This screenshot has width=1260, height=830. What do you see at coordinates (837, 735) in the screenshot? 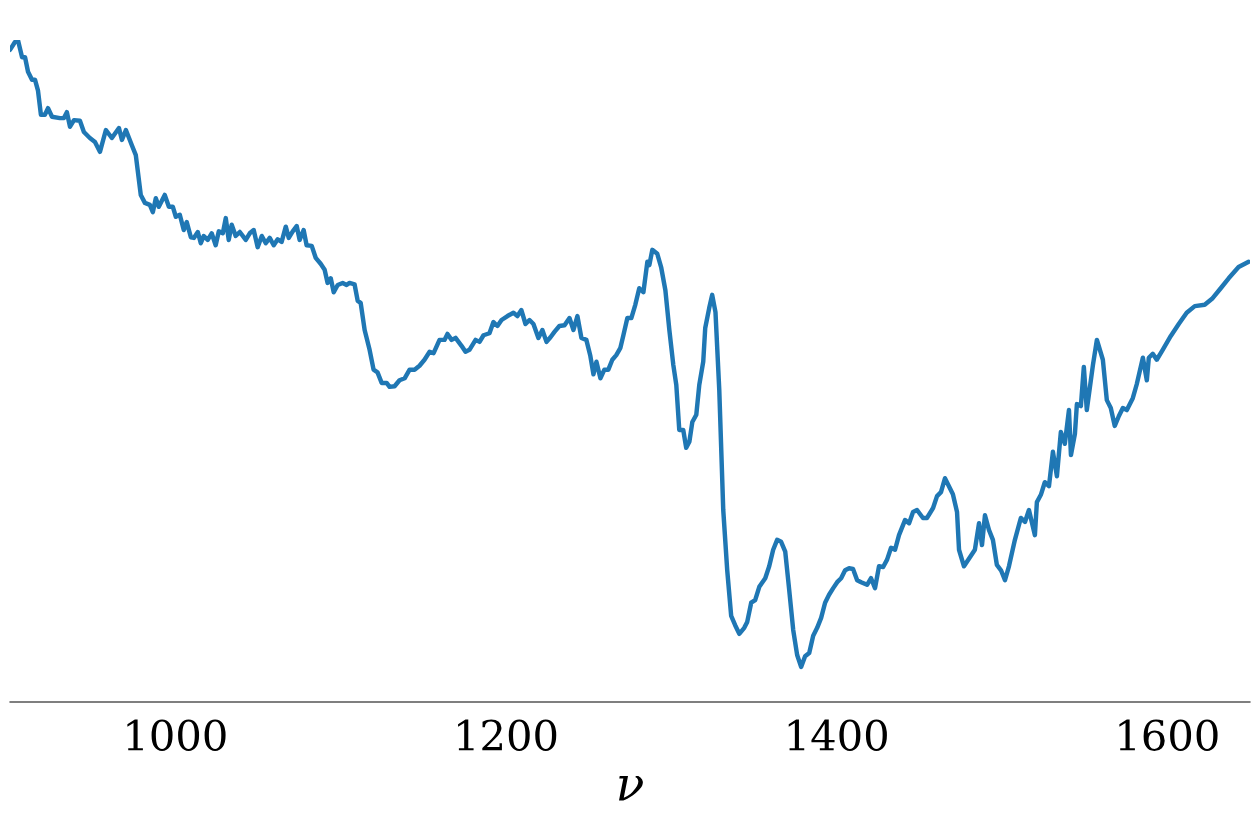
I see `x-tick-label: 1400` at bounding box center [837, 735].